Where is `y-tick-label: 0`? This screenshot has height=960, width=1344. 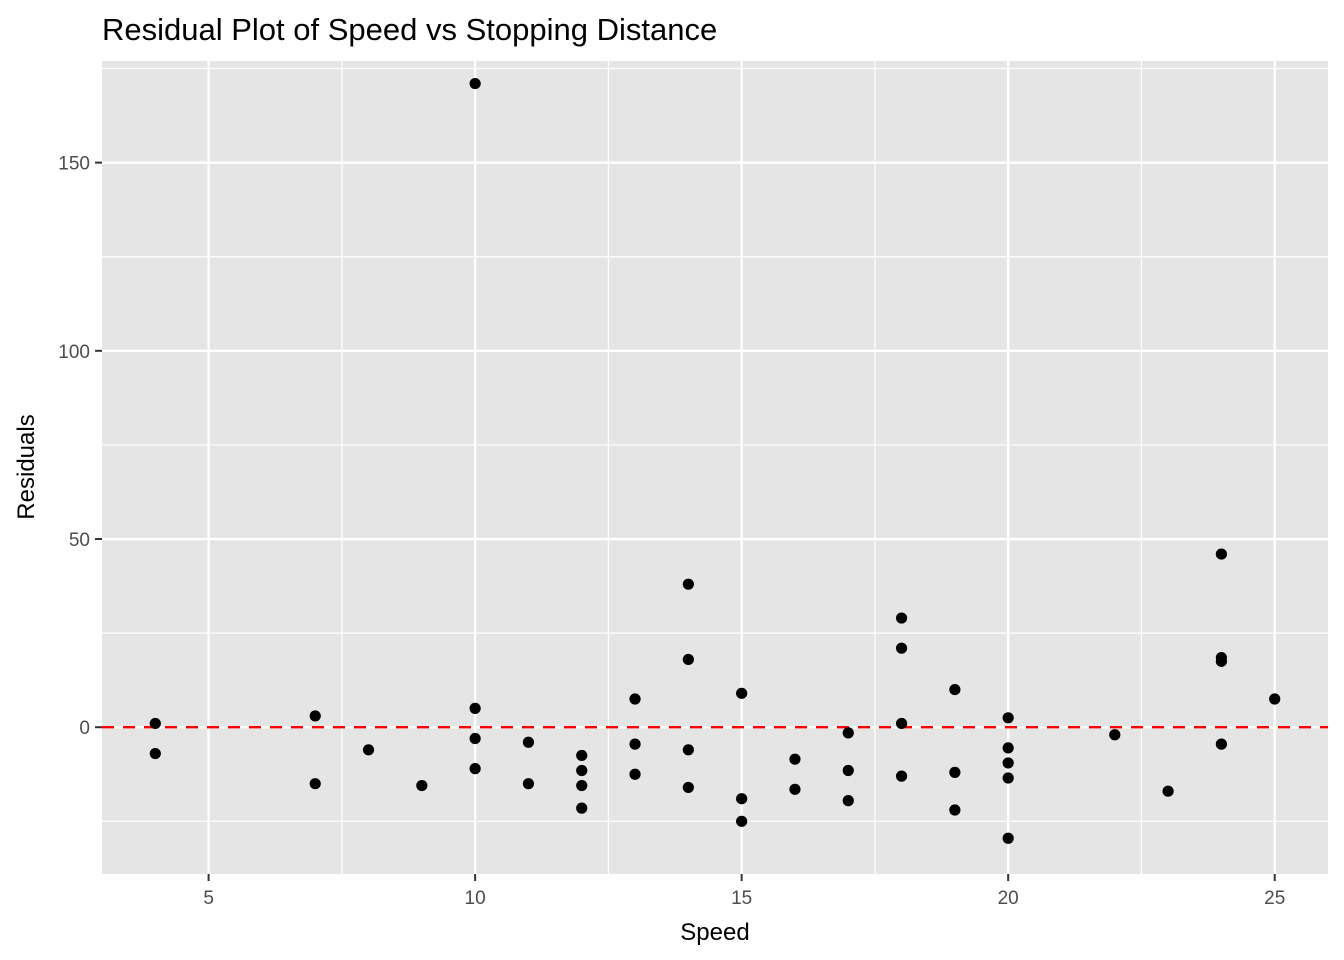
y-tick-label: 0 is located at coordinates (84, 728).